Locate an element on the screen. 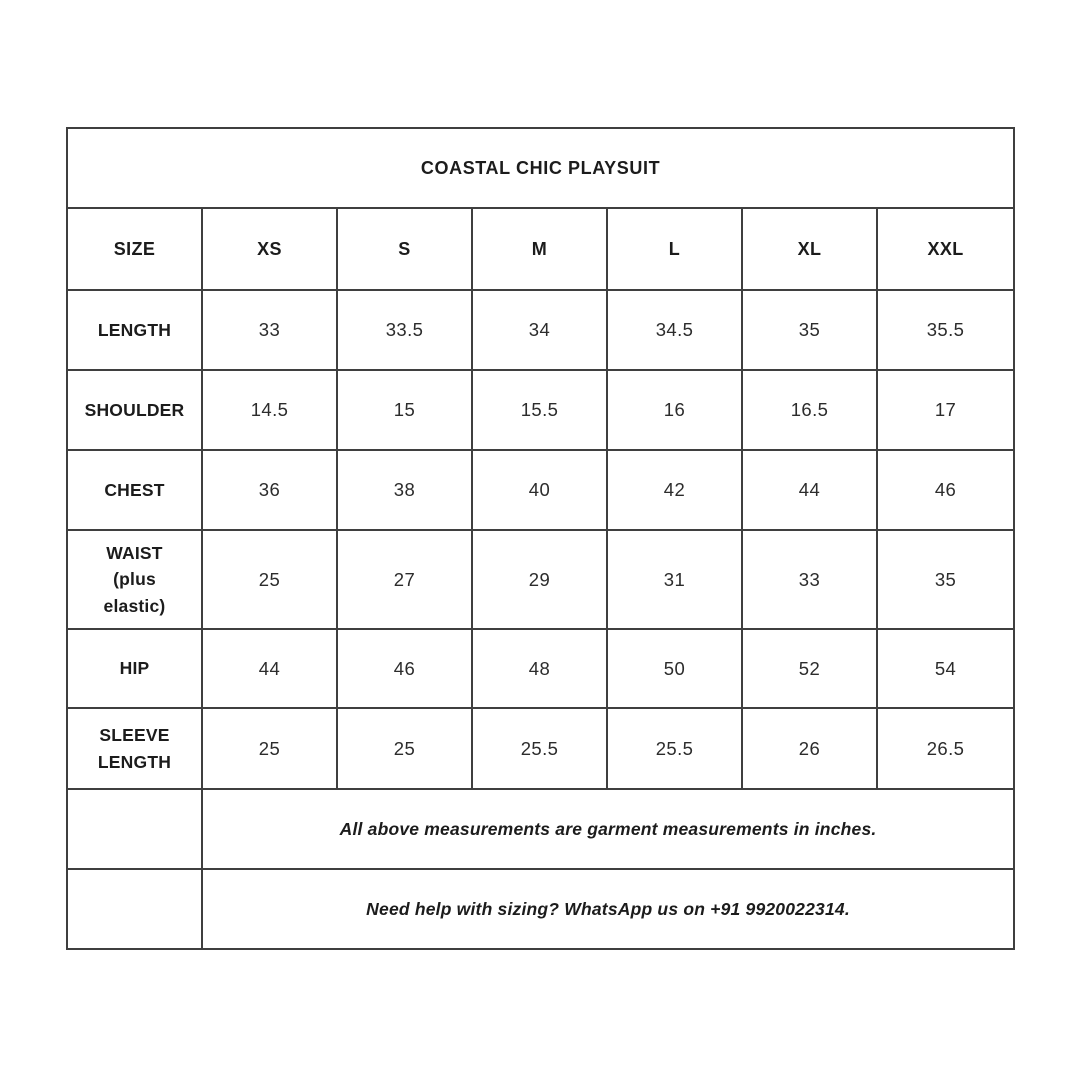 Image resolution: width=1080 pixels, height=1080 pixels. table-row-length: LENGTH 33 33.5 34 34.5 35 35.5 is located at coordinates (541, 330).